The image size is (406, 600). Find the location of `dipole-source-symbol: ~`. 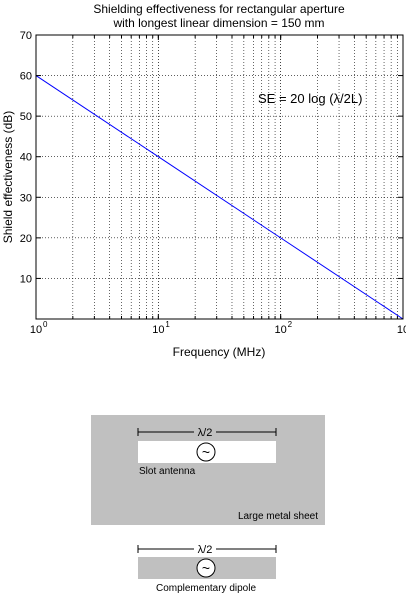

dipole-source-symbol: ~ is located at coordinates (206, 568).